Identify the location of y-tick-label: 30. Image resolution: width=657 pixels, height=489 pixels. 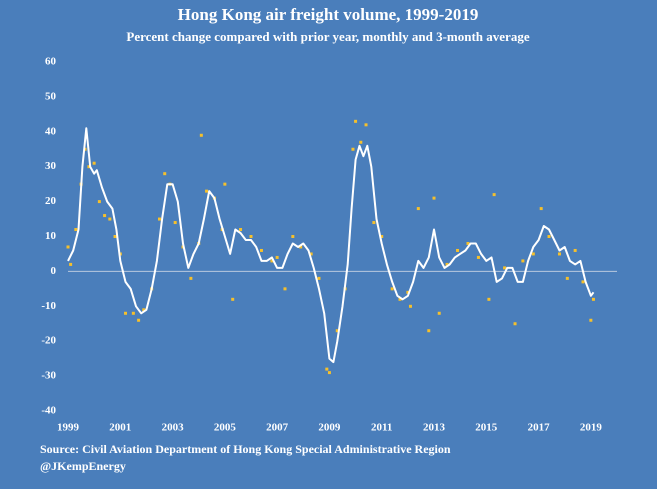
(51, 166).